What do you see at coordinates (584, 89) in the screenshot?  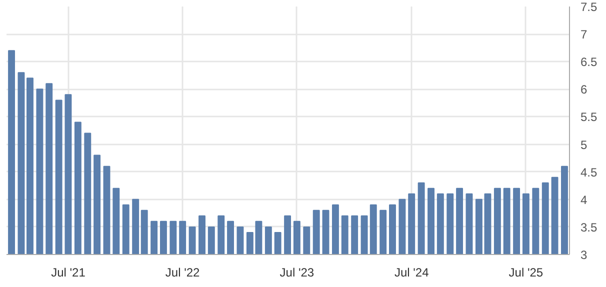 I see `y-tick-label: 6` at bounding box center [584, 89].